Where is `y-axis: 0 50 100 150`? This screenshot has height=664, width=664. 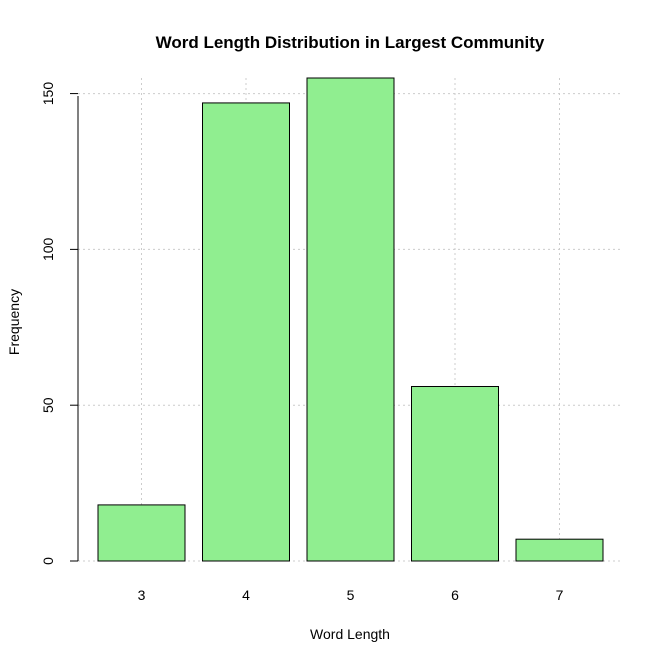
y-axis: 0 50 100 150 is located at coordinates (59, 323).